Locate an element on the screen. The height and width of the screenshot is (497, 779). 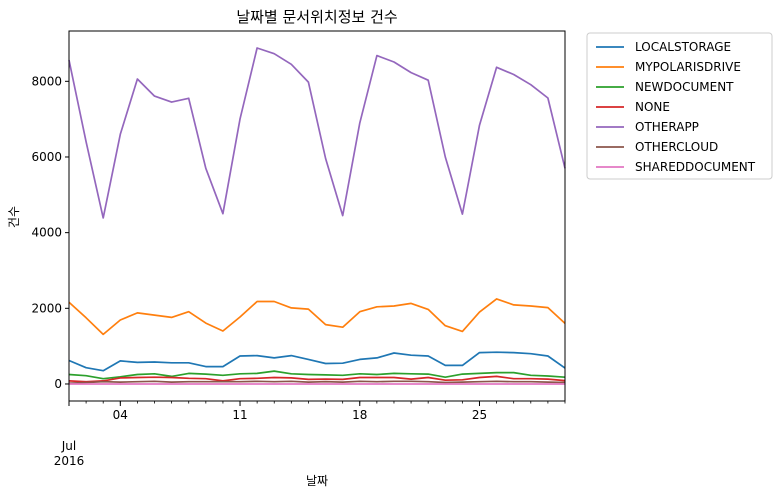
y-tick-label: 6000 is located at coordinates (46, 157).